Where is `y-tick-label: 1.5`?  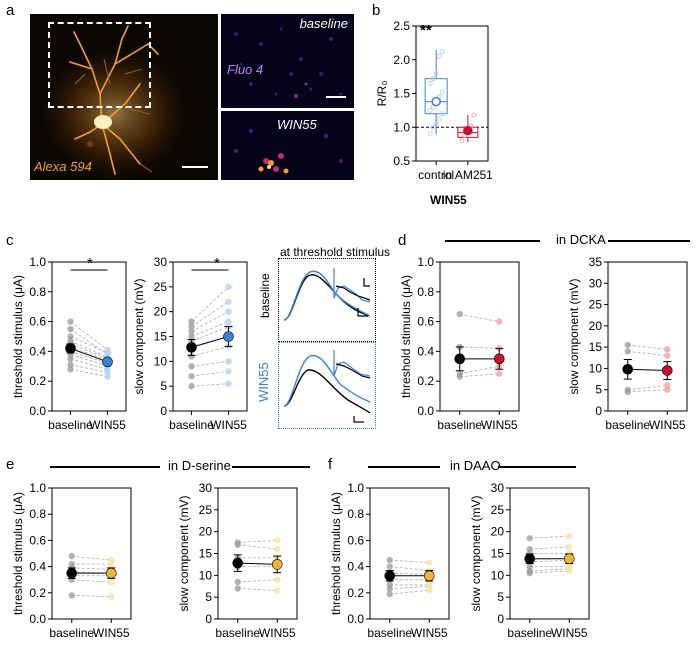 y-tick-label: 1.5 is located at coordinates (401, 94).